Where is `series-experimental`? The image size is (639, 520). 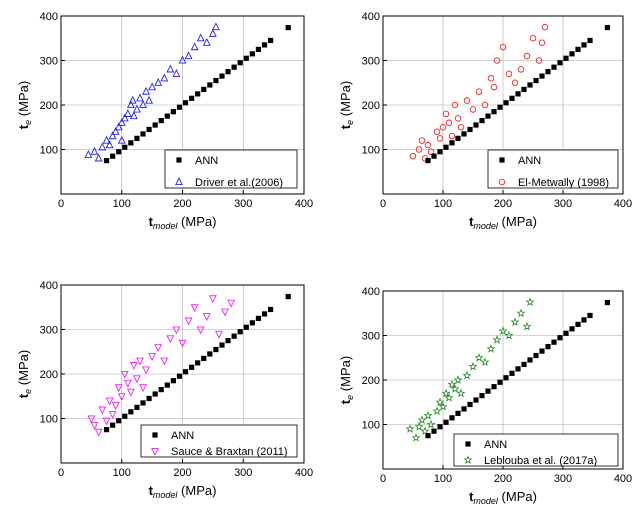 series-experimental is located at coordinates (152, 92).